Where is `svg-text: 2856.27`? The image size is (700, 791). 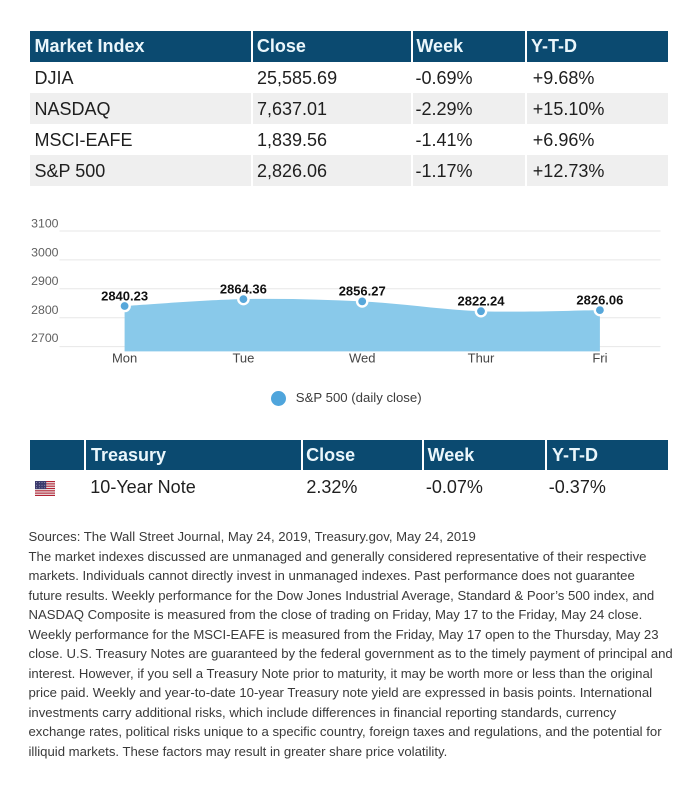
svg-text: 2856.27 is located at coordinates (362, 291).